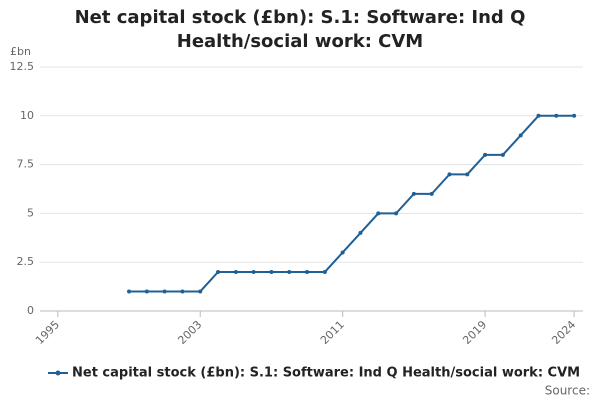  Describe the element at coordinates (20, 51) in the screenshot. I see `y-axis-label: £bn` at that location.